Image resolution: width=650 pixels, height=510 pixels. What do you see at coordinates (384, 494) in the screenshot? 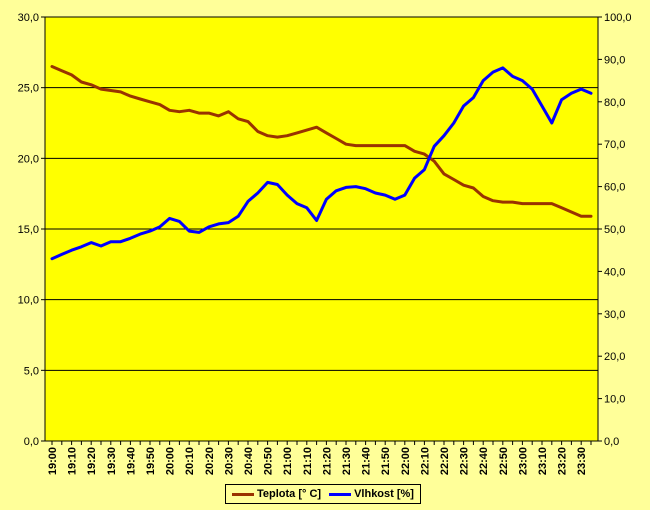
I see `legend-label-humidity: Vlhkost [%]` at bounding box center [384, 494].